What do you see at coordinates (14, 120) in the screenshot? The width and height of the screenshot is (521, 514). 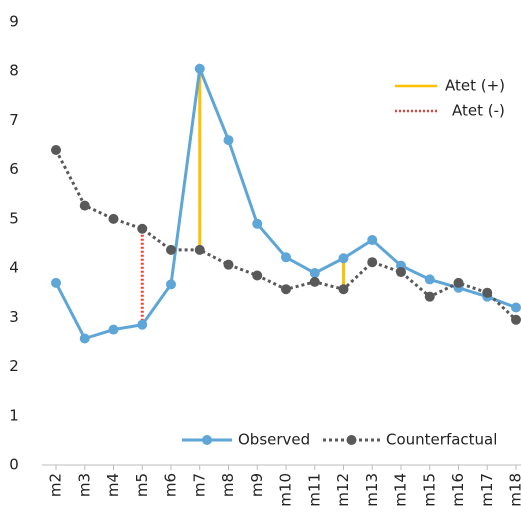 I see `y-tick-label: 7` at bounding box center [14, 120].